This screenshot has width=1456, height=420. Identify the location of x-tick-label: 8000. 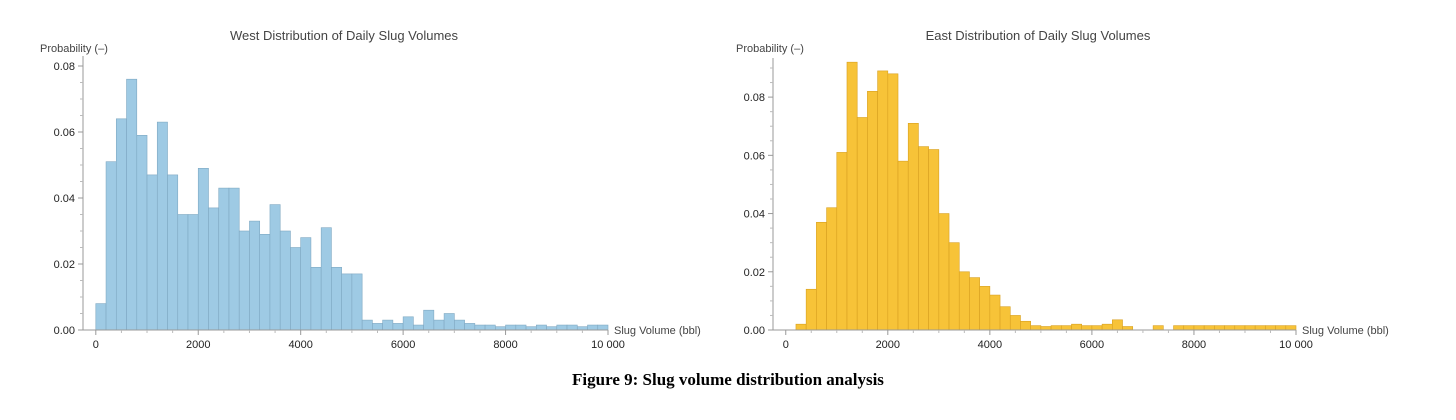
(505, 345).